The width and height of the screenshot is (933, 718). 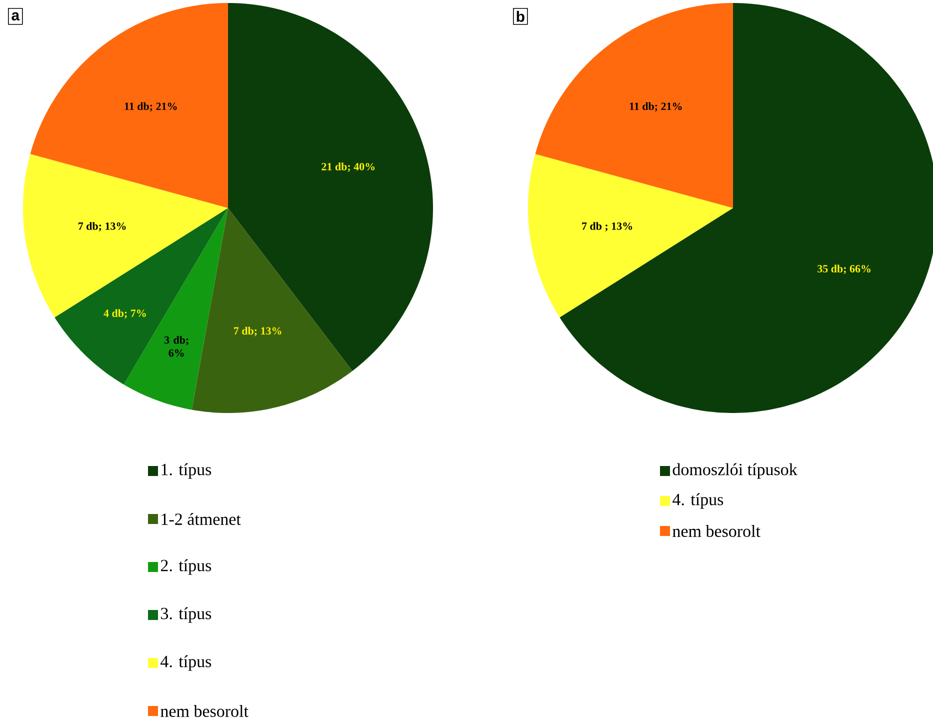 What do you see at coordinates (125, 314) in the screenshot?
I see `data-label: 4 db; 7%` at bounding box center [125, 314].